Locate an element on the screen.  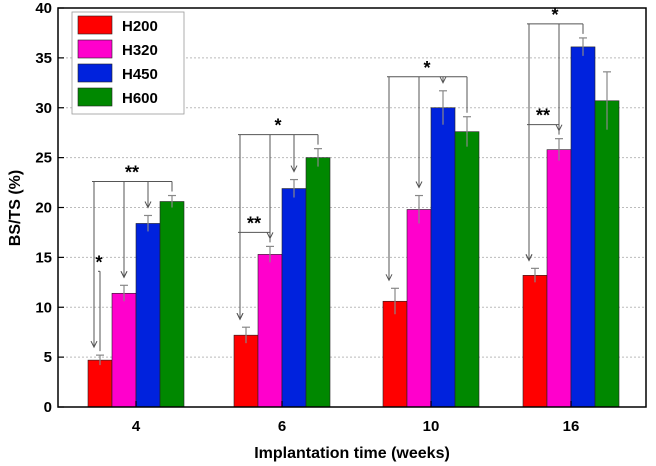
y-tick-label: 15 is located at coordinates (43, 257).